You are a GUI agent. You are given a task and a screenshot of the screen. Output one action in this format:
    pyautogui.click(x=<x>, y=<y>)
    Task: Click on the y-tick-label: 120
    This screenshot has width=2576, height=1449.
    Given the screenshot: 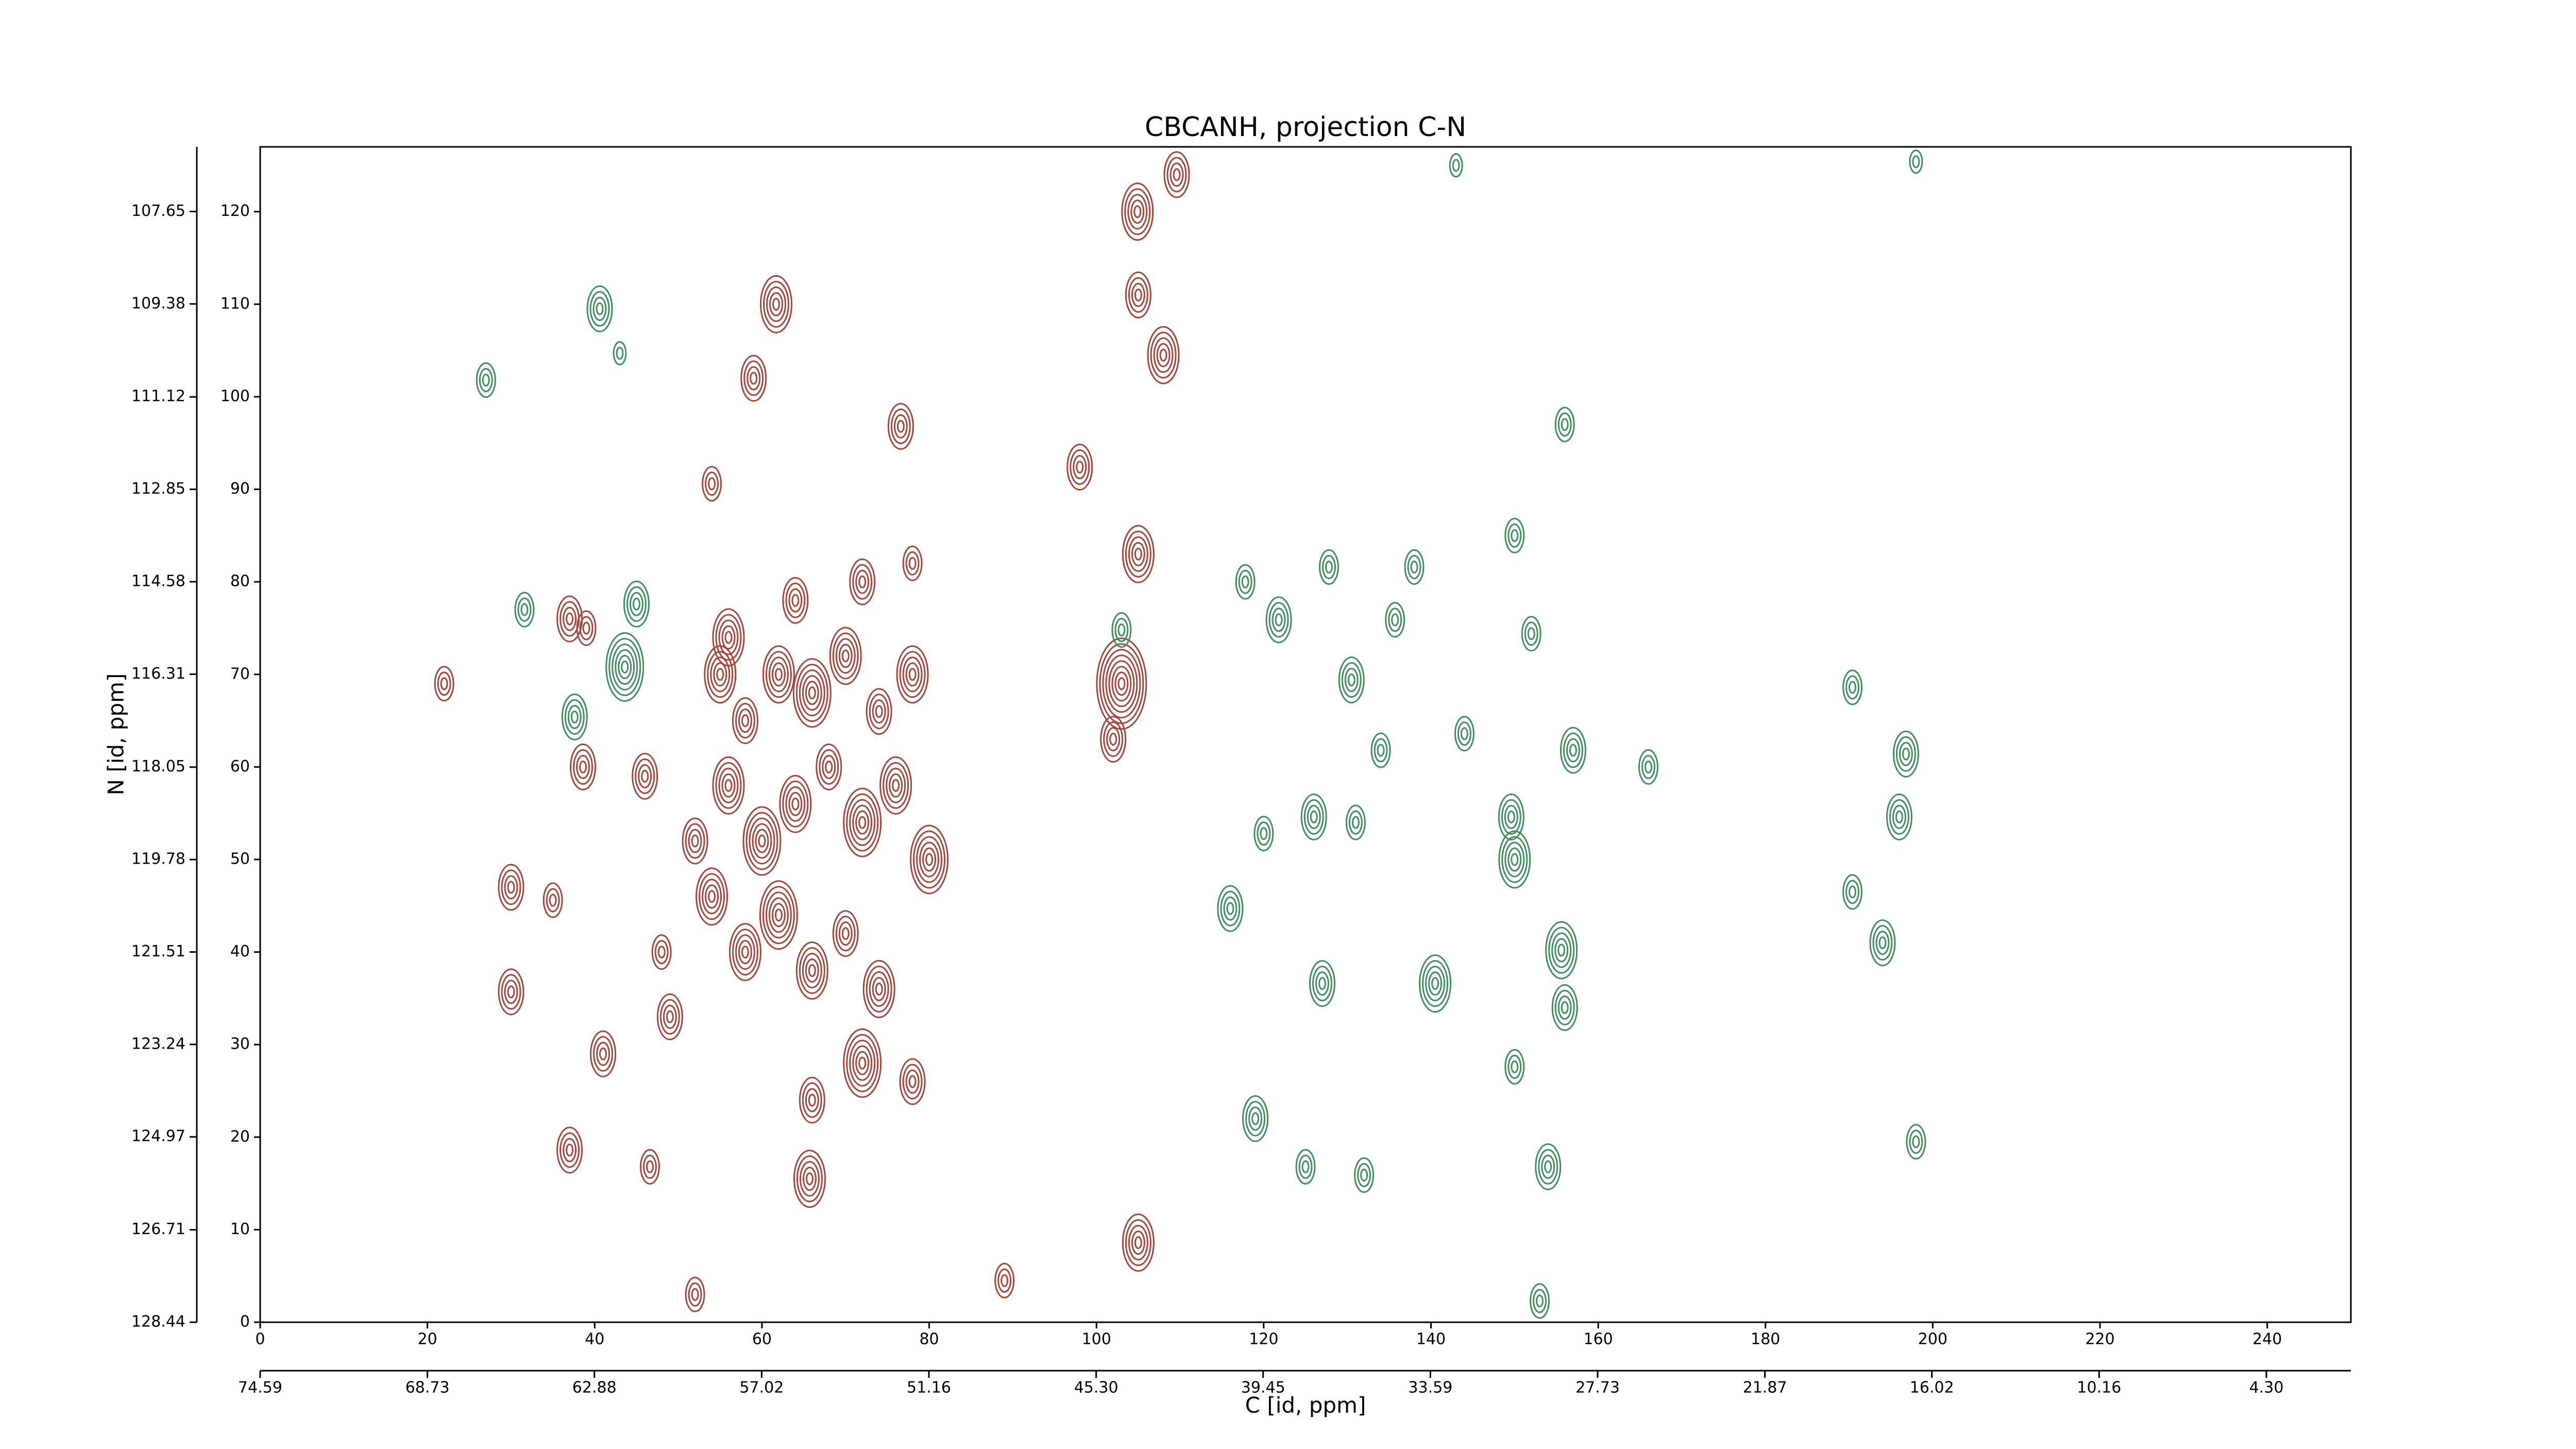 What is the action you would take?
    pyautogui.click(x=235, y=211)
    